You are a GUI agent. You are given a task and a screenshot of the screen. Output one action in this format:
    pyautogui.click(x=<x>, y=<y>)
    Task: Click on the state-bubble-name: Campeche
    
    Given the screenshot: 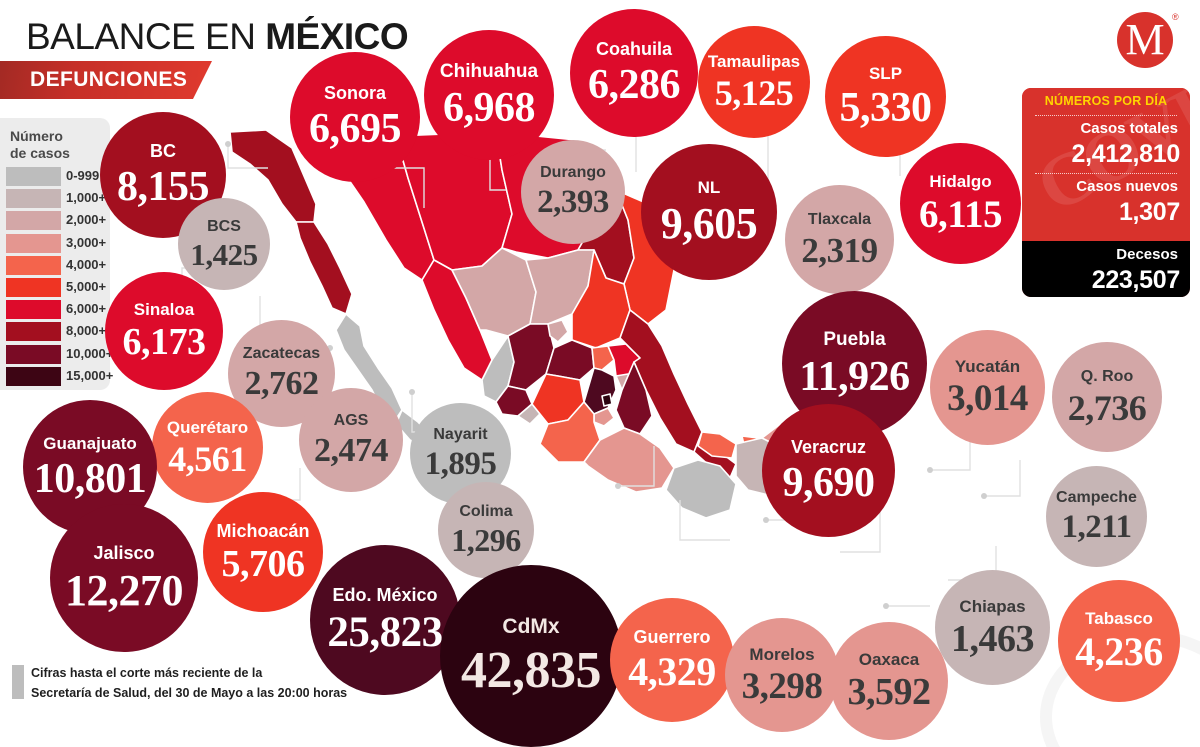 What is the action you would take?
    pyautogui.click(x=1096, y=497)
    